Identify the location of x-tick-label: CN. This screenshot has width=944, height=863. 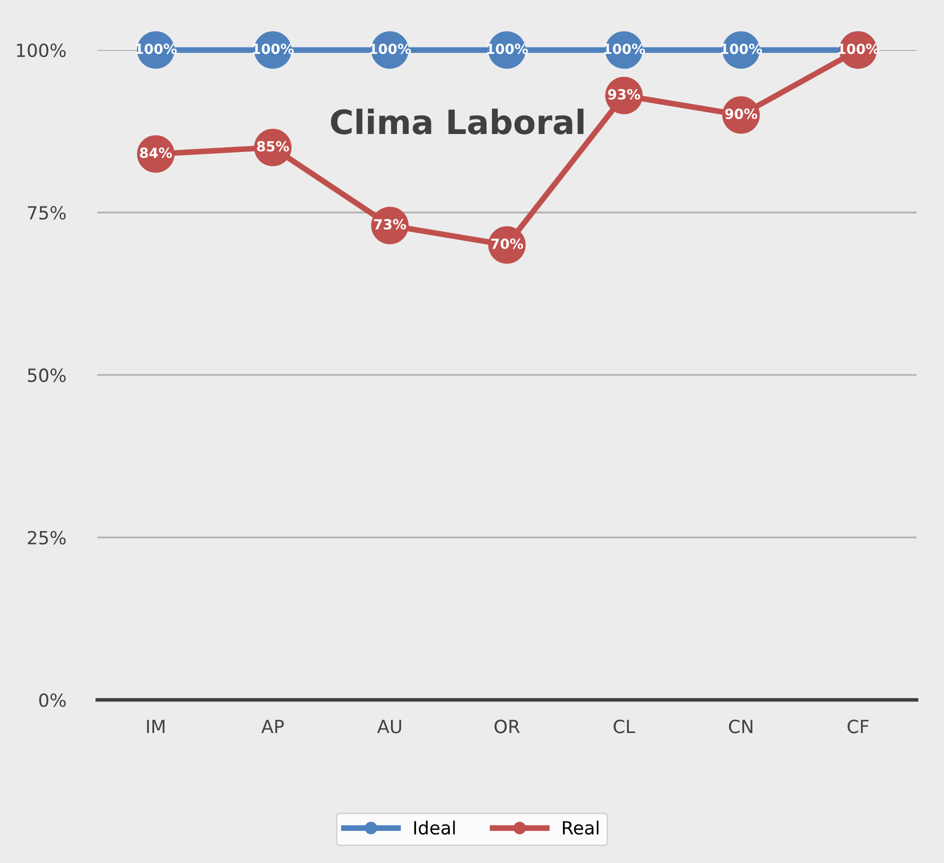
(740, 727).